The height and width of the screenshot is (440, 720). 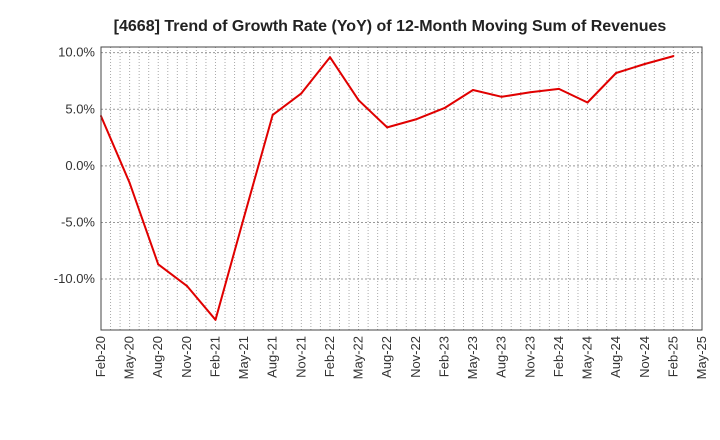 What do you see at coordinates (243, 357) in the screenshot?
I see `x-tick-label-5: May-21` at bounding box center [243, 357].